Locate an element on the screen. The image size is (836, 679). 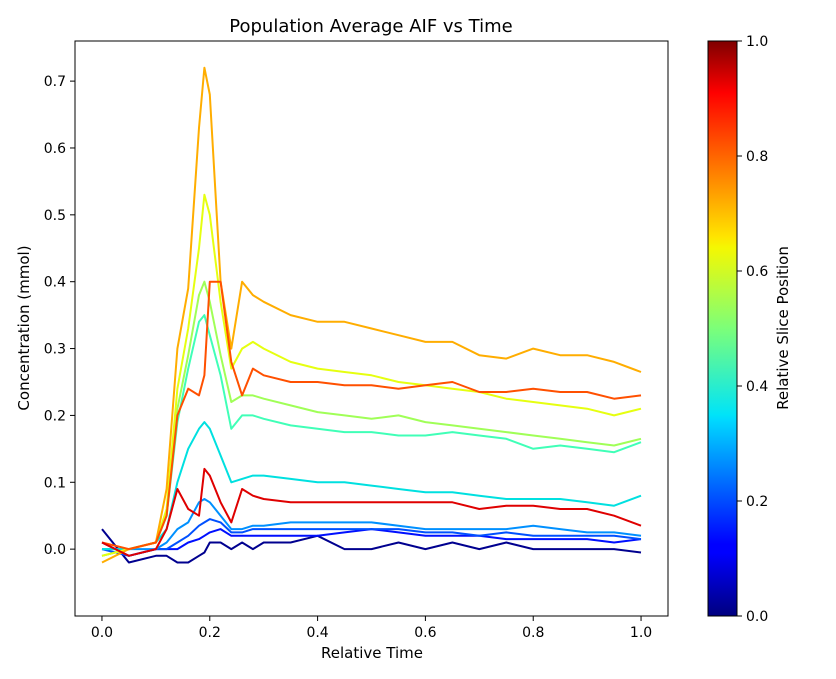
y-tick-label: 0.6 is located at coordinates (55, 149).